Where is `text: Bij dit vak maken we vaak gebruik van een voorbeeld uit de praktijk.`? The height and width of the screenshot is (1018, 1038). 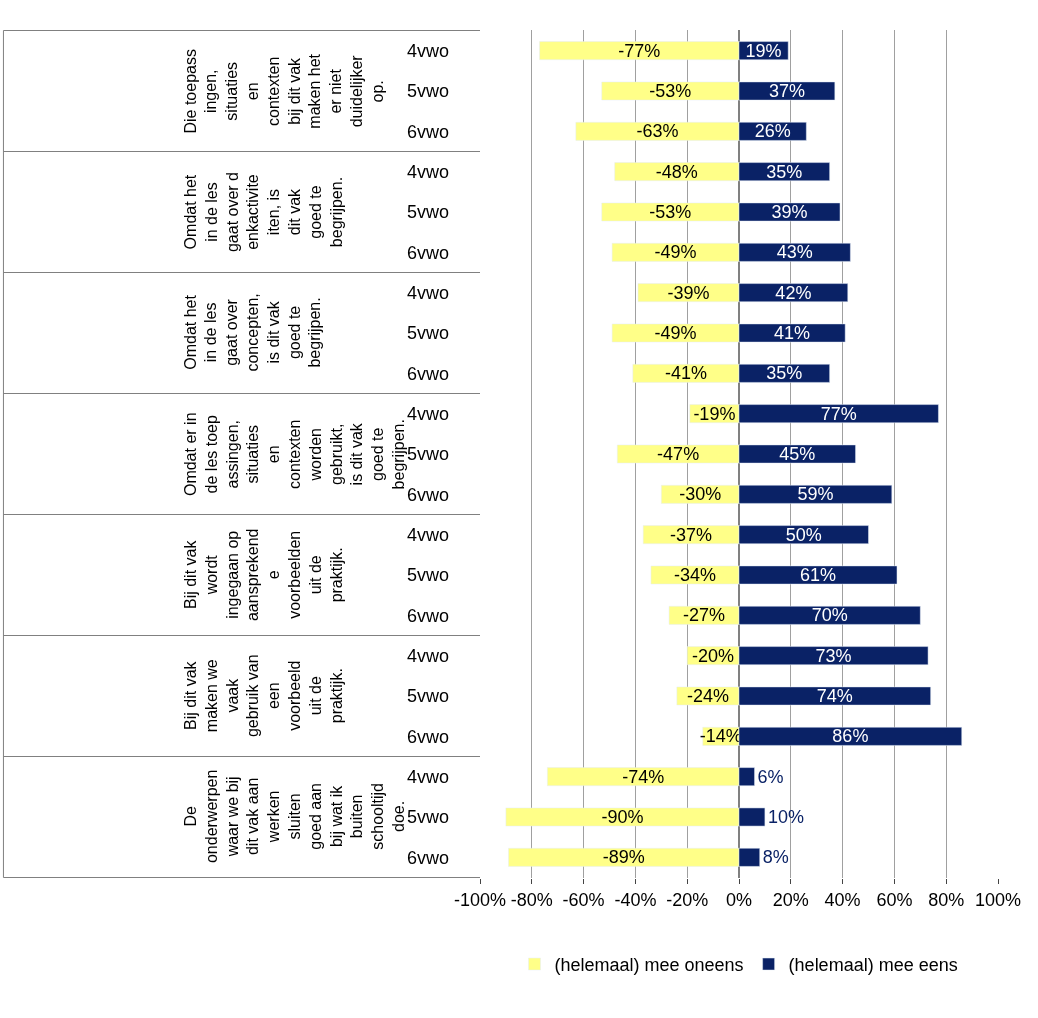
text: Bij dit vak maken we vaak gebruik van een voorbeeld uit de praktijk. is located at coordinates (263, 696).